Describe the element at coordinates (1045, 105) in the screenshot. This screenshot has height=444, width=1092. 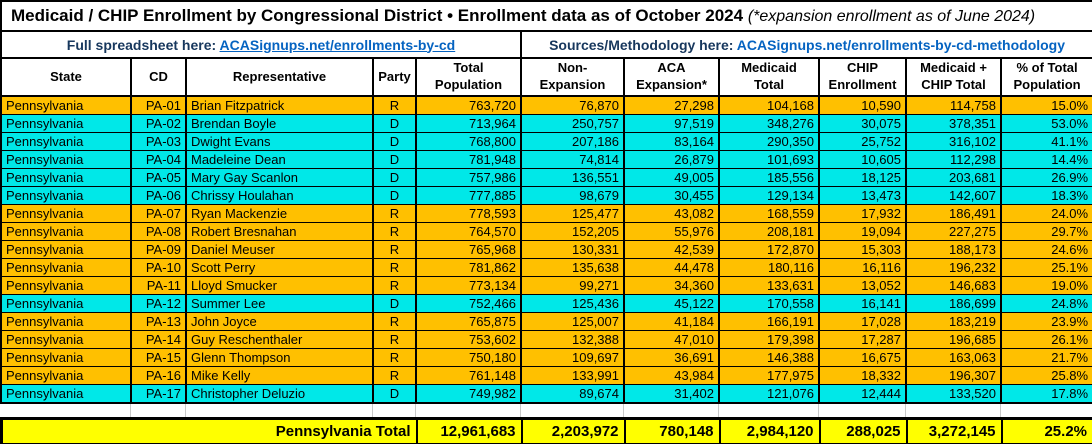
I see `cell-pct-of-total-population: 15.0%` at that location.